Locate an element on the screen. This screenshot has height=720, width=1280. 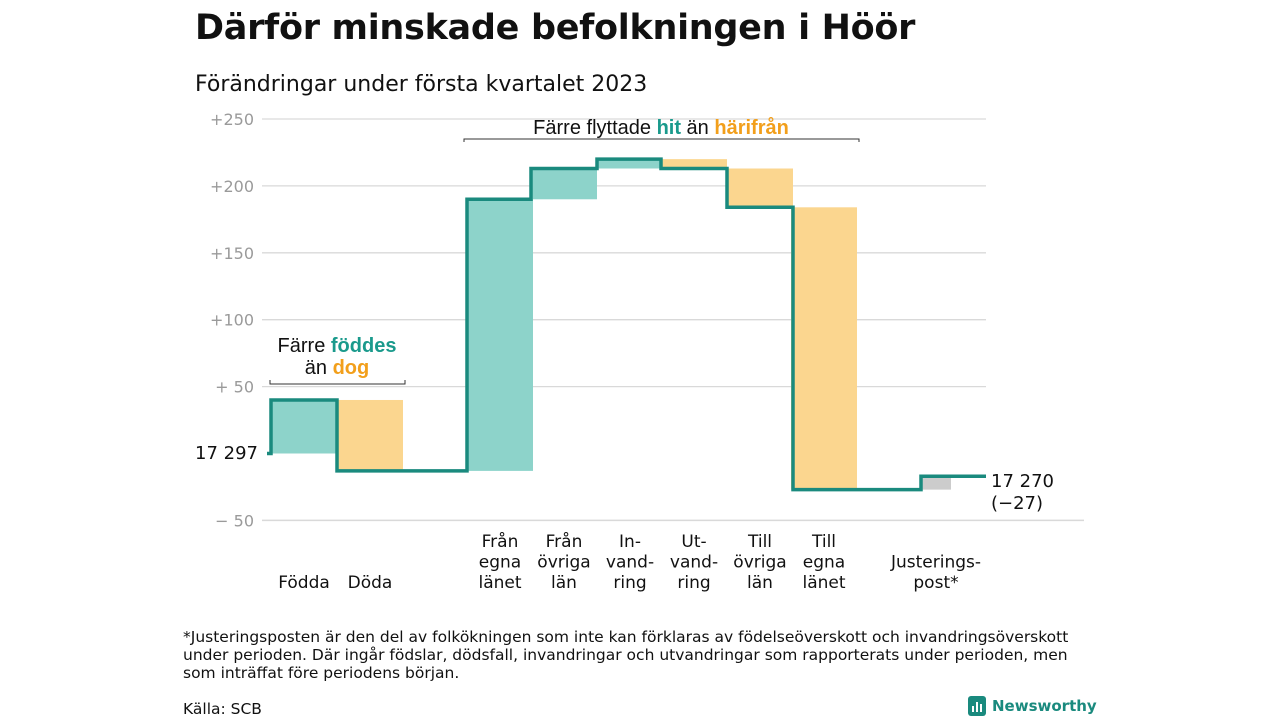
y-axis-labels: +250 +200 +150 +100 + 50 − 50 is located at coordinates (232, 320).